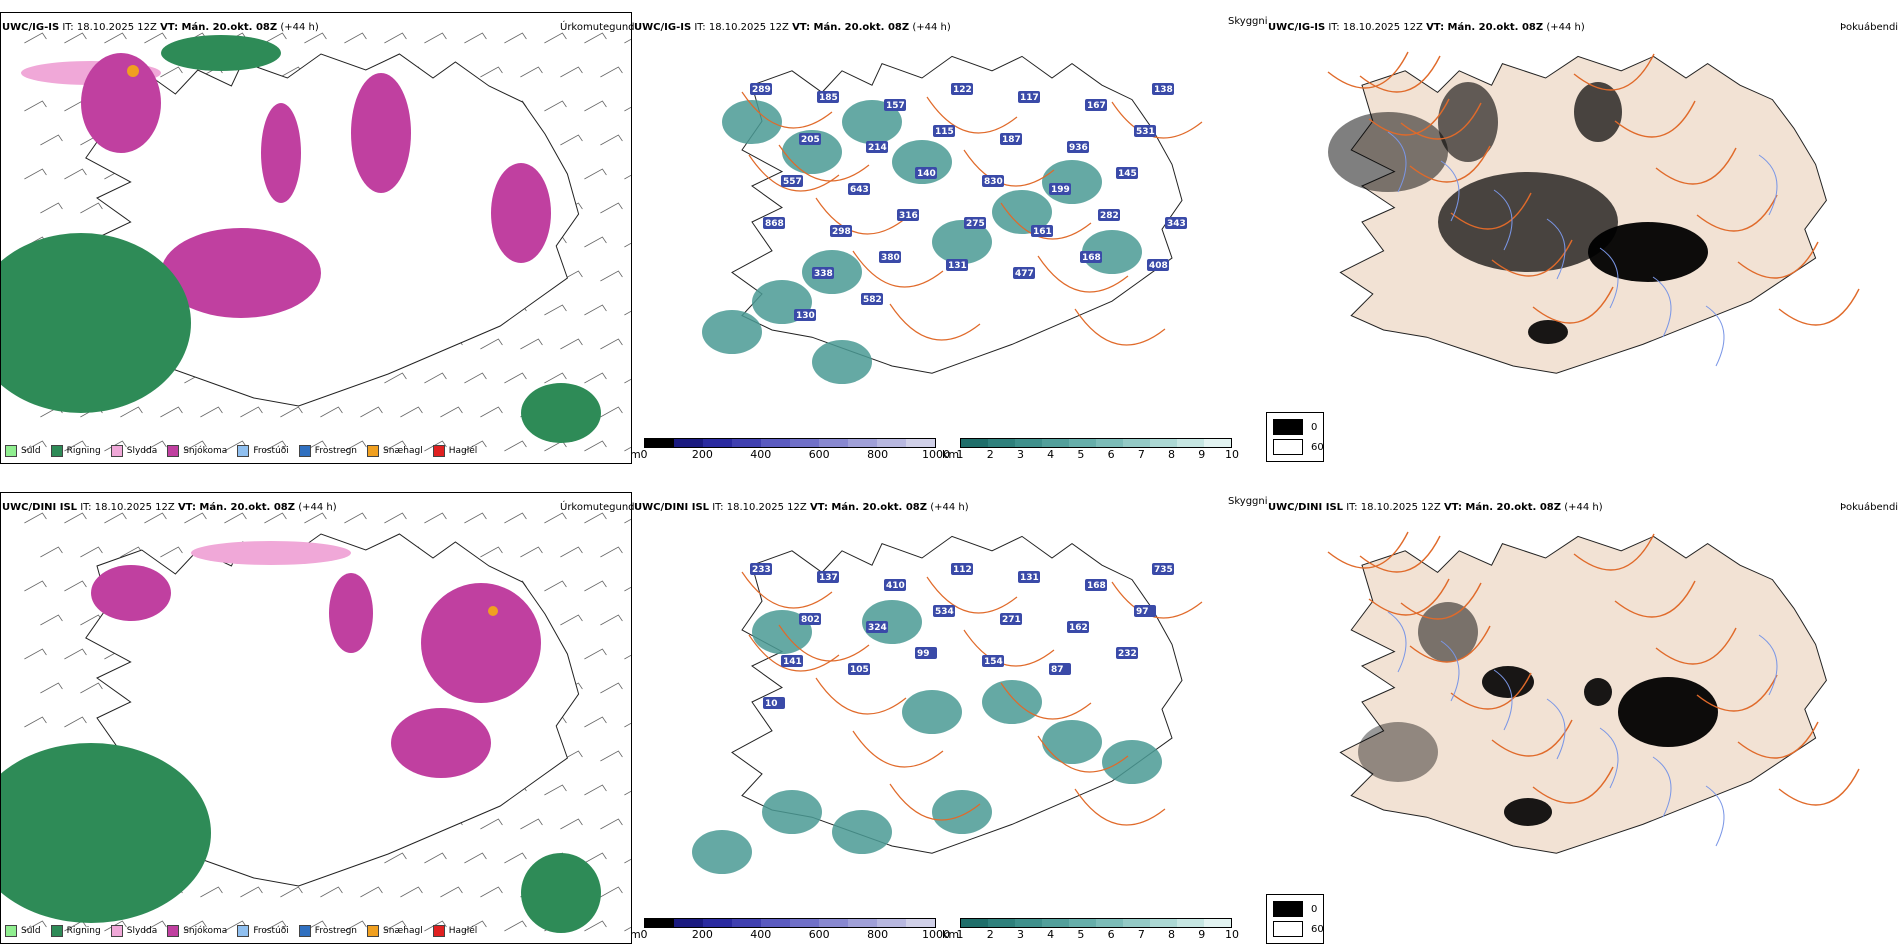  Describe the element at coordinates (1060, 669) in the screenshot. I see `cloud-base-label: 87` at that location.